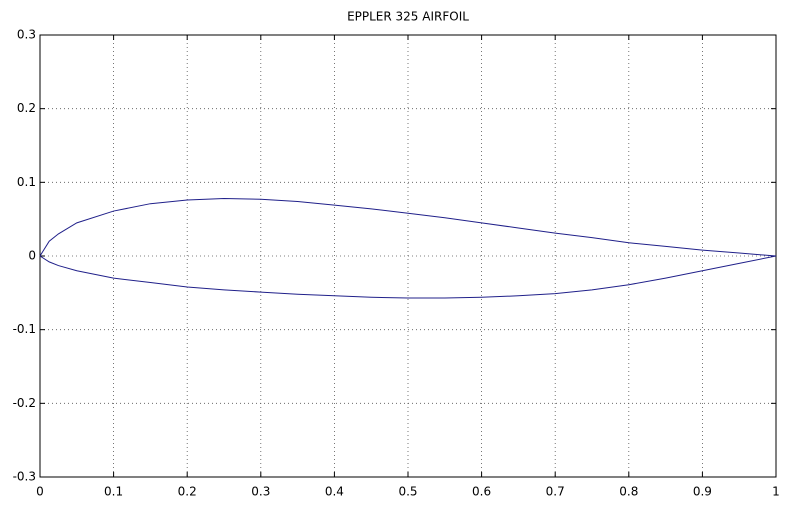  Describe the element at coordinates (260, 492) in the screenshot. I see `x-tick-label: 0.3` at that location.